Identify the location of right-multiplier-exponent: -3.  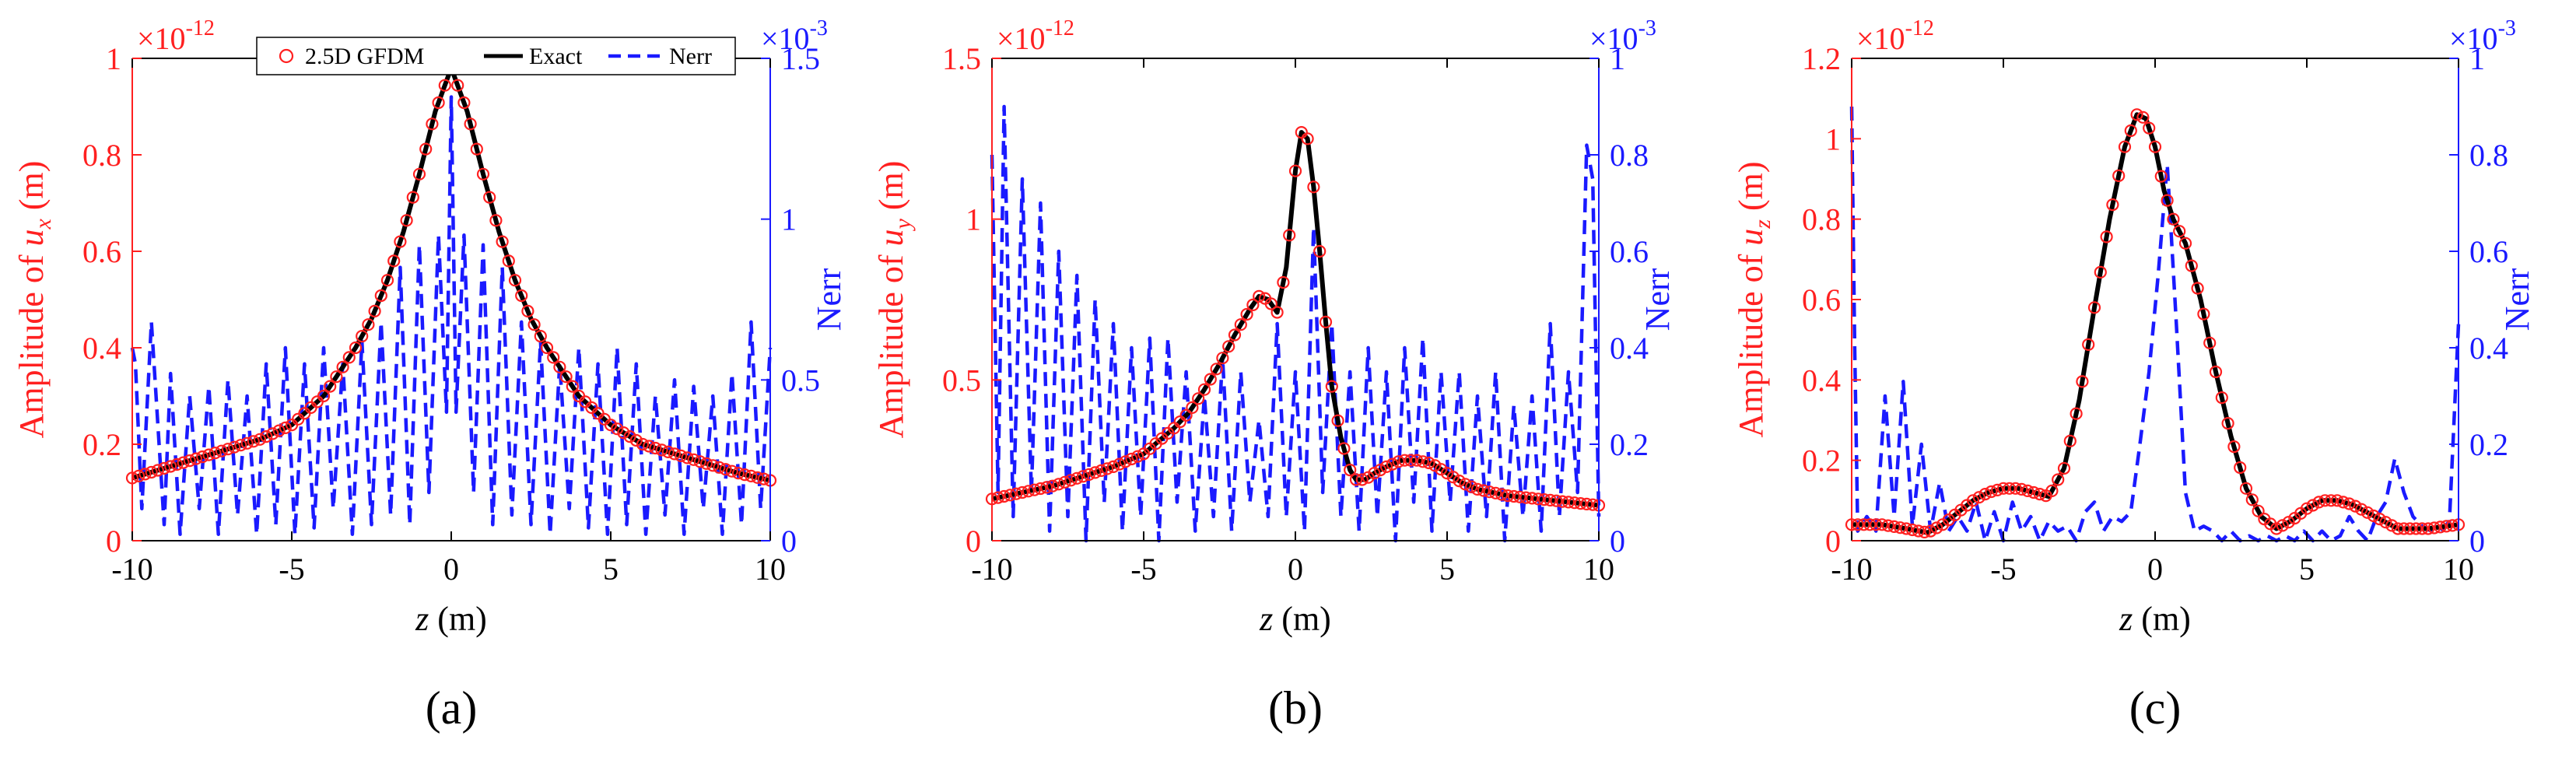
(2507, 28).